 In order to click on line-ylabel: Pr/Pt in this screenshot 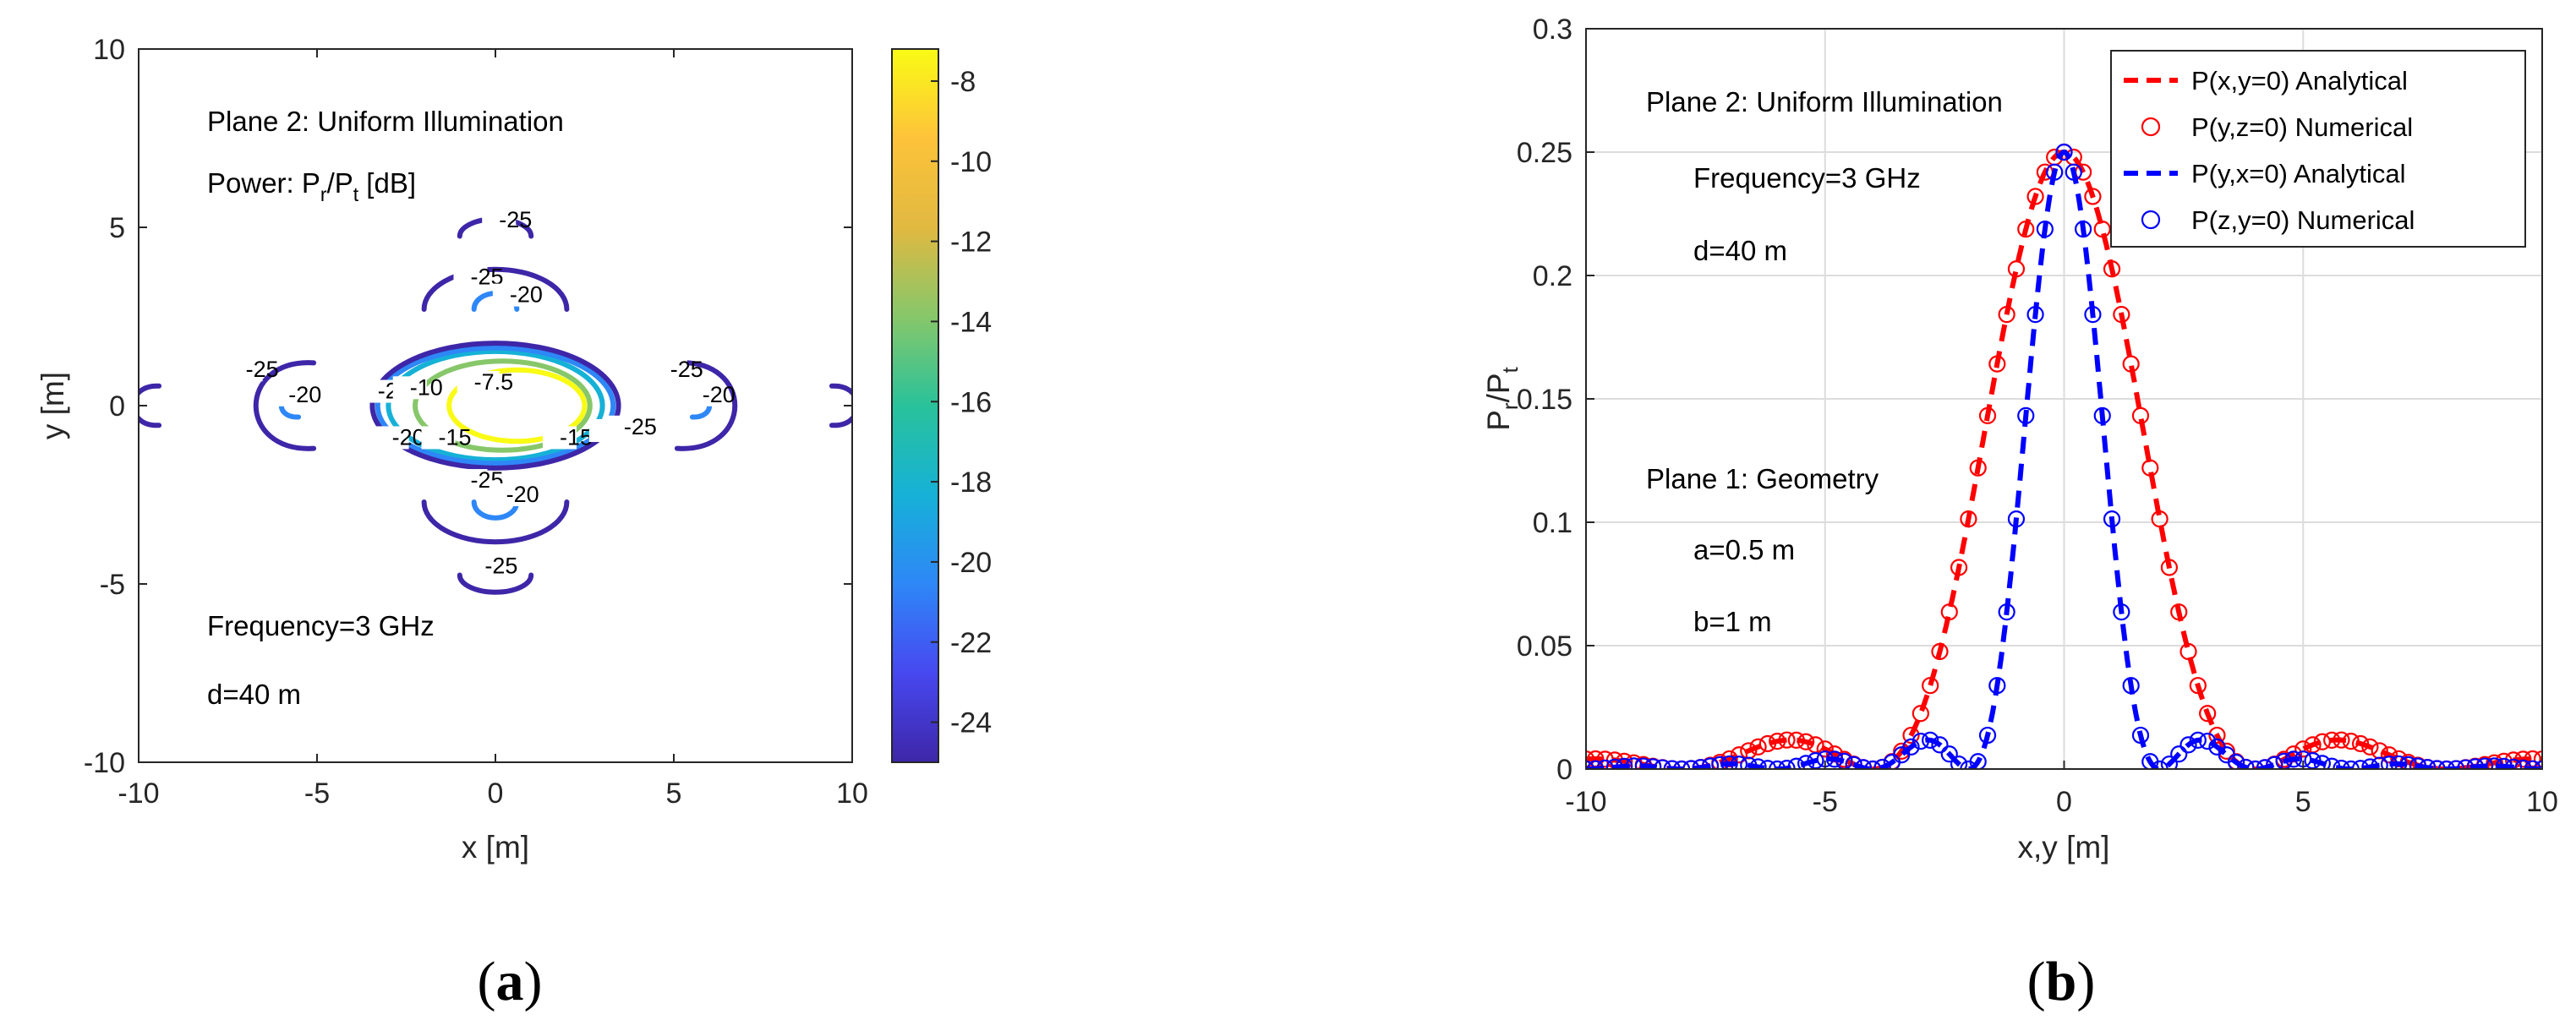, I will do `click(1502, 398)`.